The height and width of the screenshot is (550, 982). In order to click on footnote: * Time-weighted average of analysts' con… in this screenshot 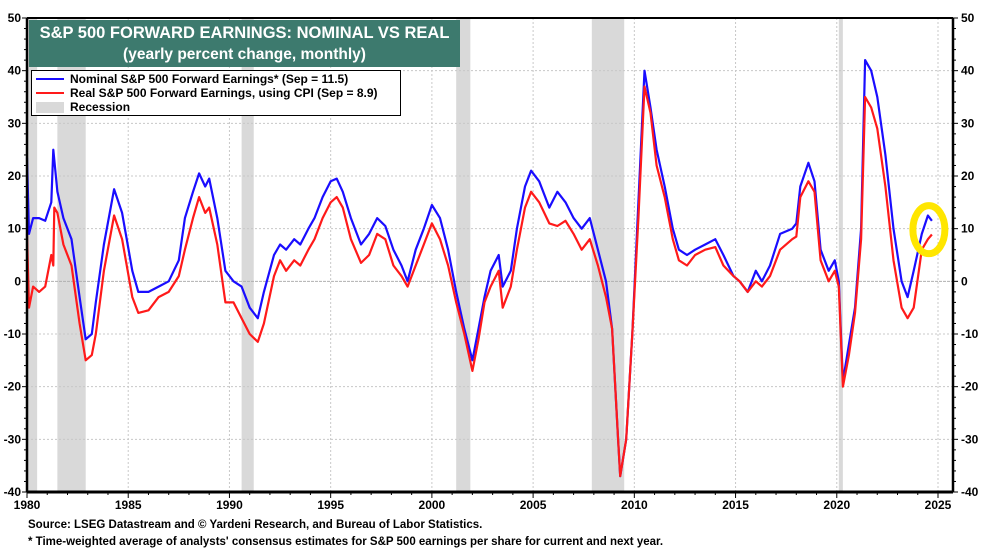, I will do `click(346, 542)`.